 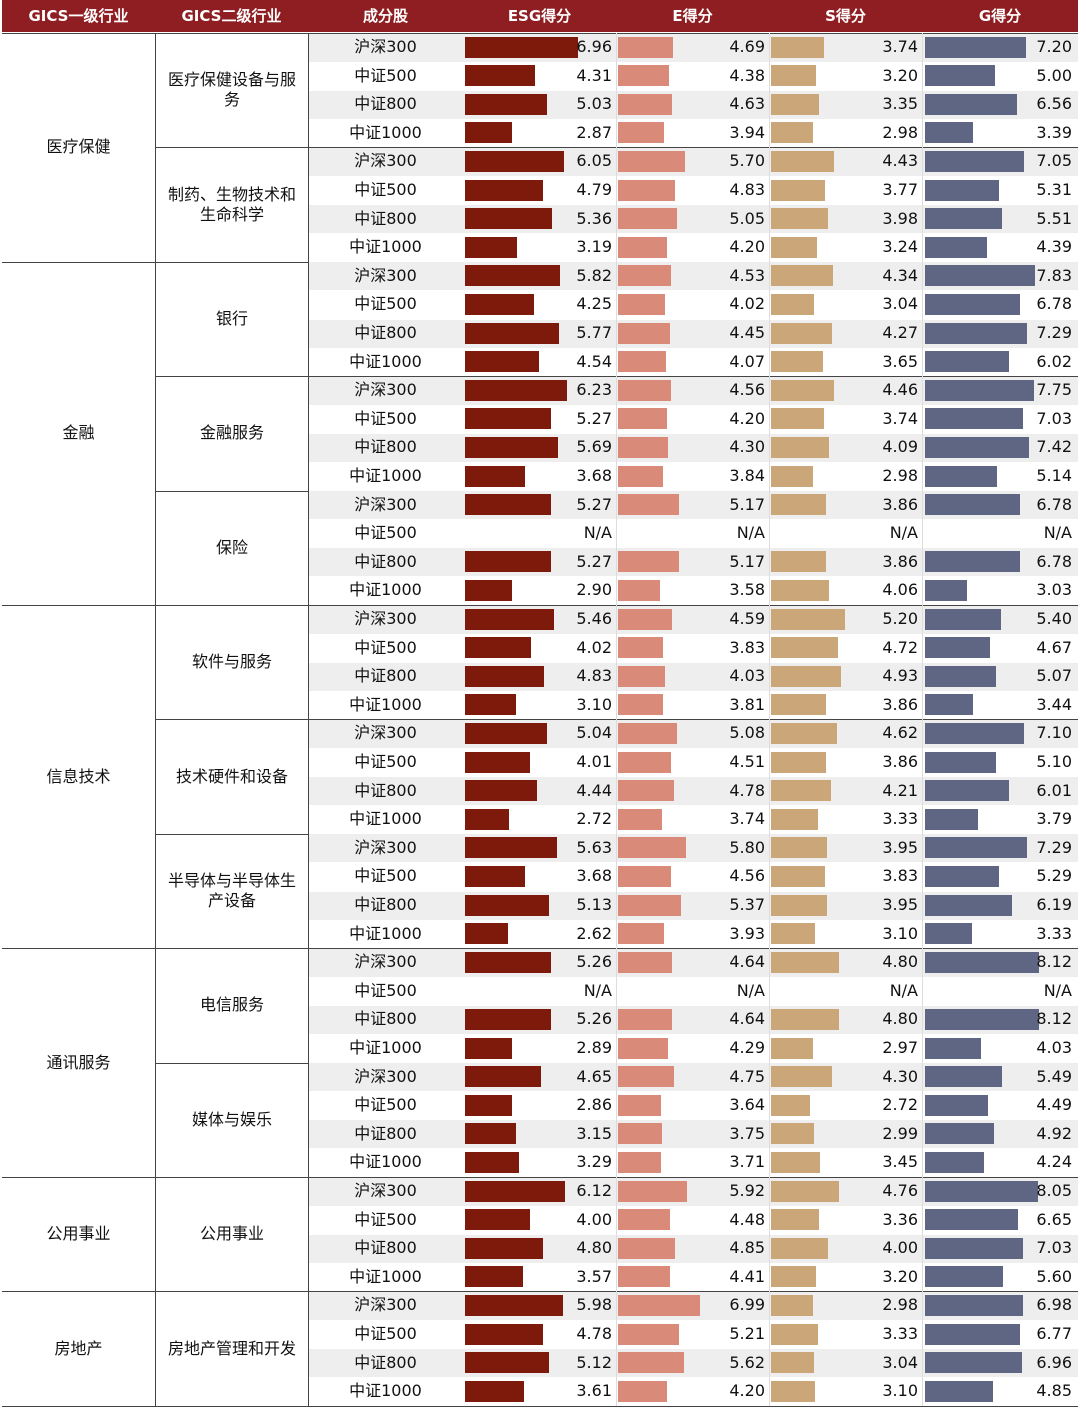 I want to click on esg-value: 2.62, so click(x=594, y=933).